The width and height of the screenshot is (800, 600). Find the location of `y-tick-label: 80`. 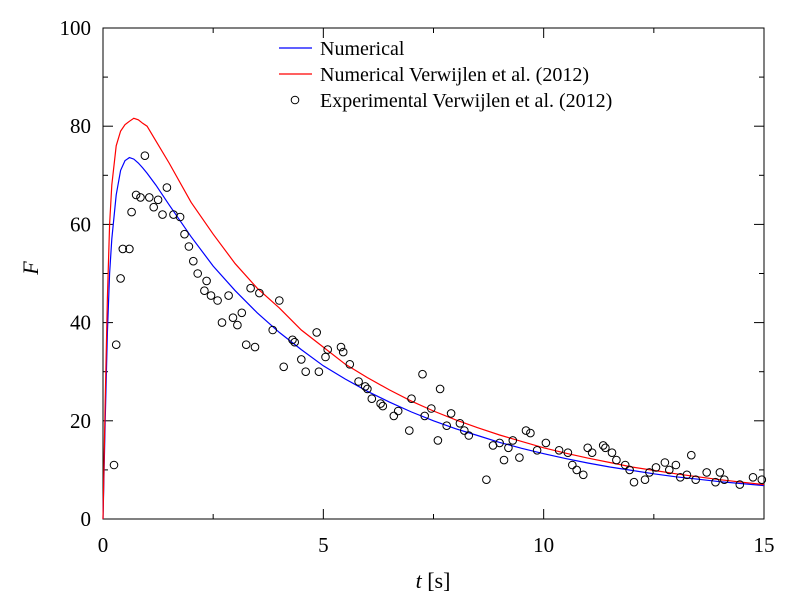

y-tick-label: 80 is located at coordinates (80, 126).